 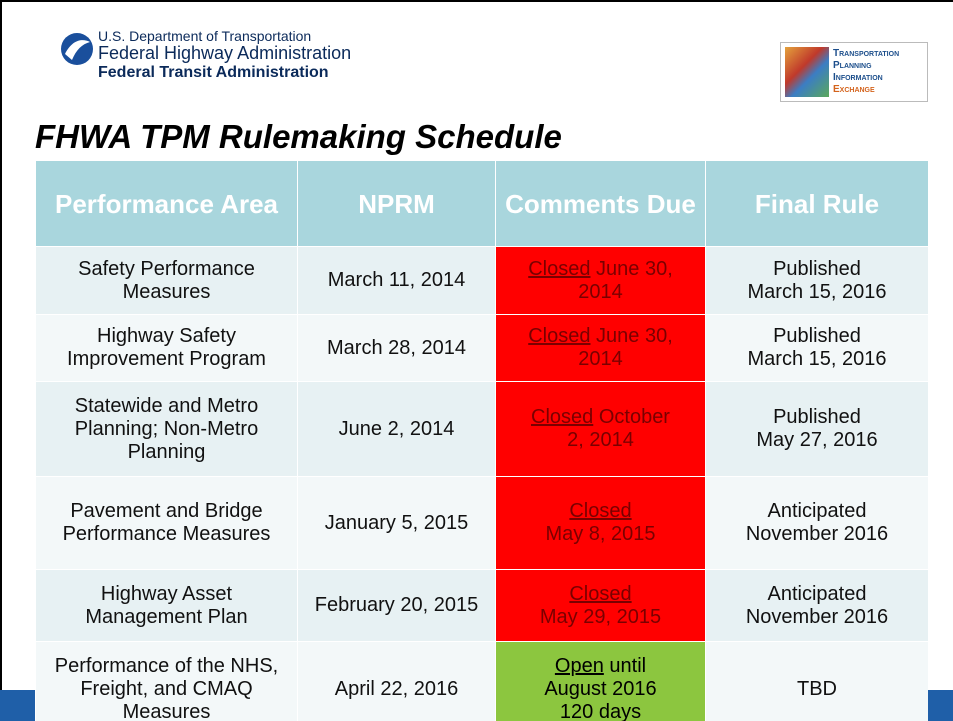 I want to click on comment-detail: August 2016, so click(x=600, y=688).